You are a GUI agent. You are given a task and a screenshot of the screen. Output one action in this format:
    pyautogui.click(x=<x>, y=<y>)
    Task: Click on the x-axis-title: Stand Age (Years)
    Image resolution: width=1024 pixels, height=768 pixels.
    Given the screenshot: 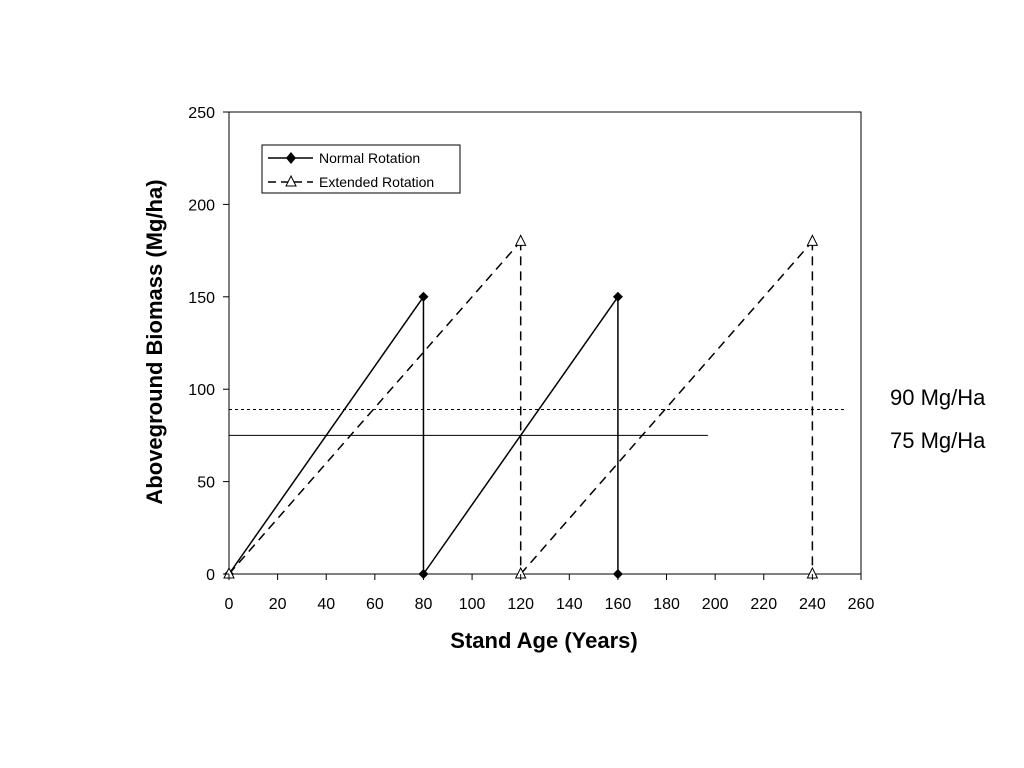 What is the action you would take?
    pyautogui.click(x=543, y=640)
    